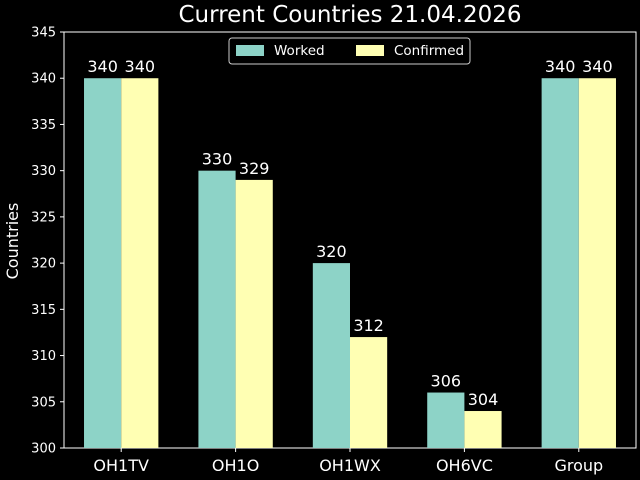 The height and width of the screenshot is (480, 640). What do you see at coordinates (429, 51) in the screenshot?
I see `legend-label: Confirmed` at bounding box center [429, 51].